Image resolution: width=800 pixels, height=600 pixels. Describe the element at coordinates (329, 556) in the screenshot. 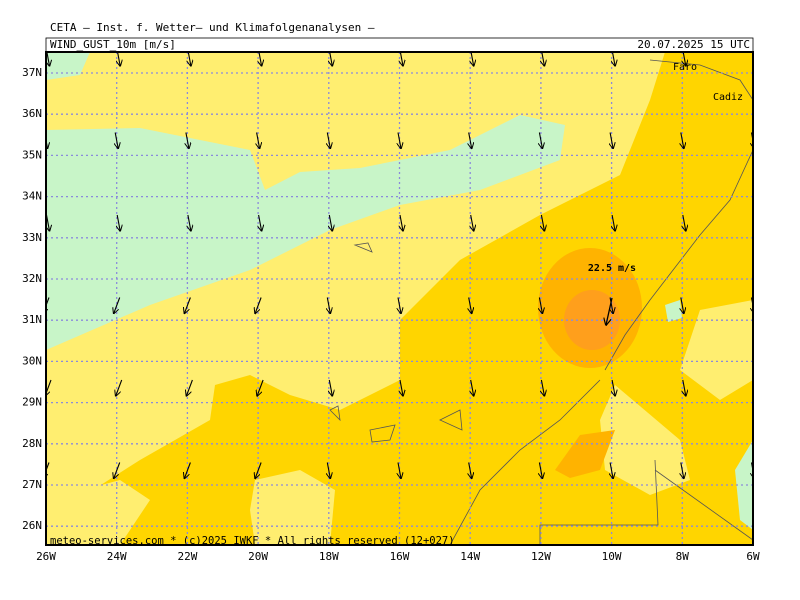

I see `lon-label: 18W` at that location.